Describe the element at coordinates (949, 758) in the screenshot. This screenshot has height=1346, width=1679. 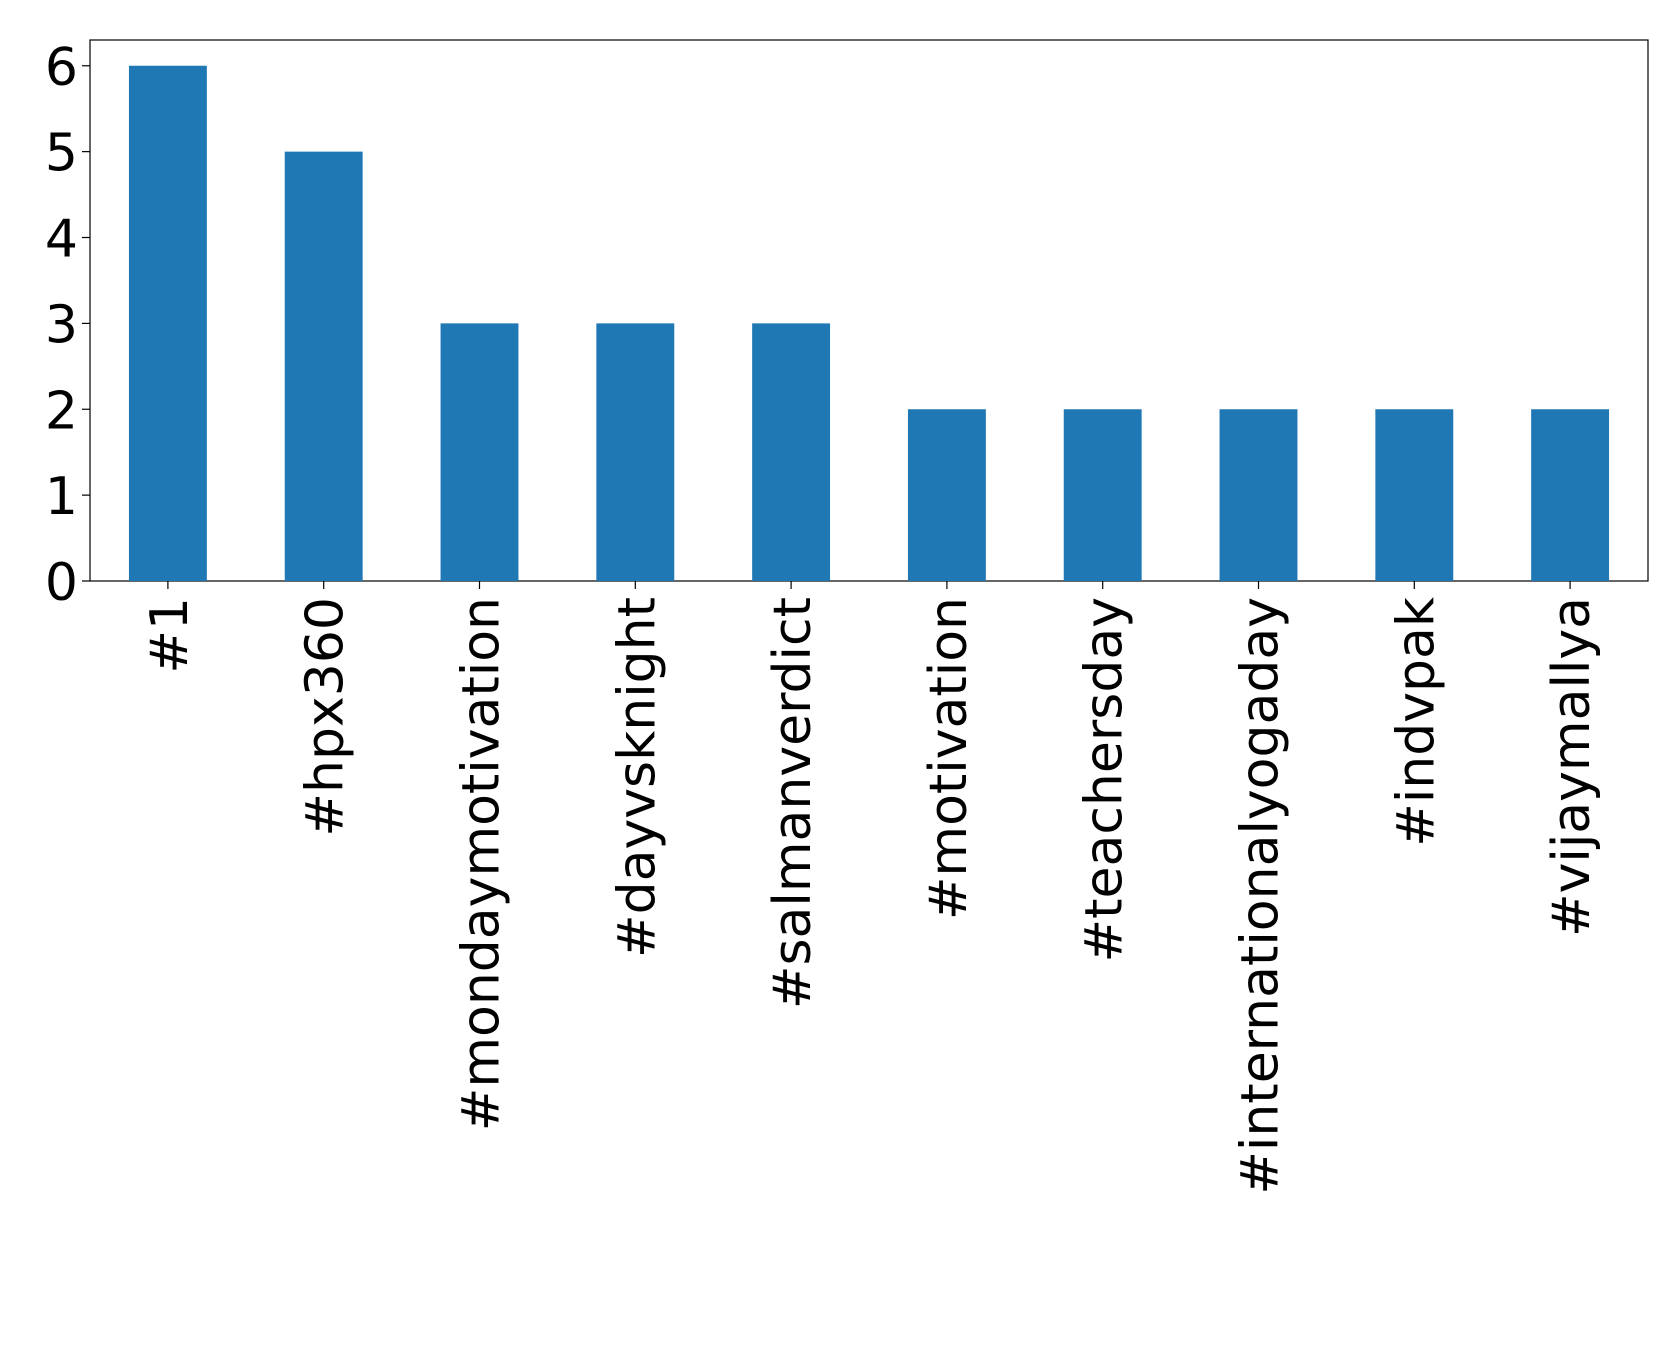
I see `x-tick-label: #motivation` at that location.